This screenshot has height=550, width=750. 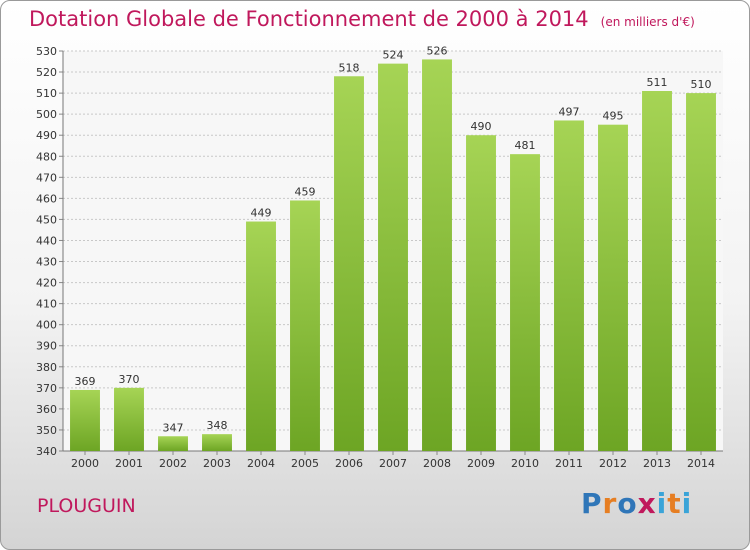 What do you see at coordinates (393, 463) in the screenshot?
I see `x-tick-label: 2007` at bounding box center [393, 463].